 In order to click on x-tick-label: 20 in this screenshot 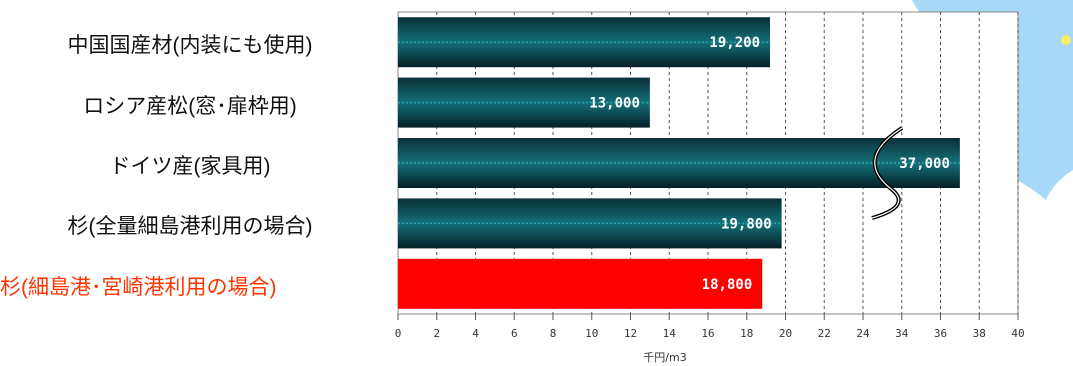, I will do `click(785, 333)`.